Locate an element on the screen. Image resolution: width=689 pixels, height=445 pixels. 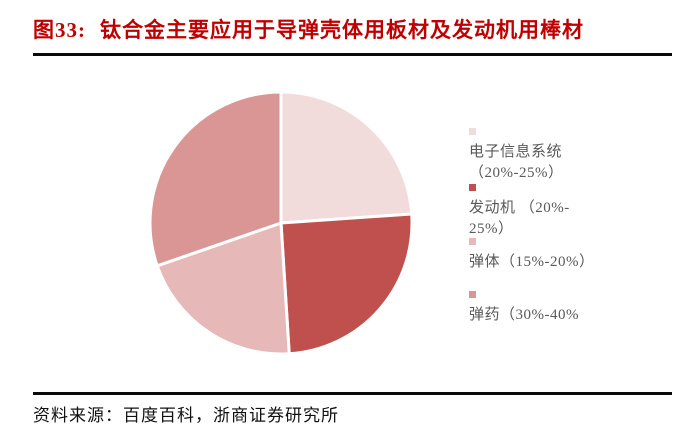
legend-label-range: 25%） is located at coordinates (491, 229).